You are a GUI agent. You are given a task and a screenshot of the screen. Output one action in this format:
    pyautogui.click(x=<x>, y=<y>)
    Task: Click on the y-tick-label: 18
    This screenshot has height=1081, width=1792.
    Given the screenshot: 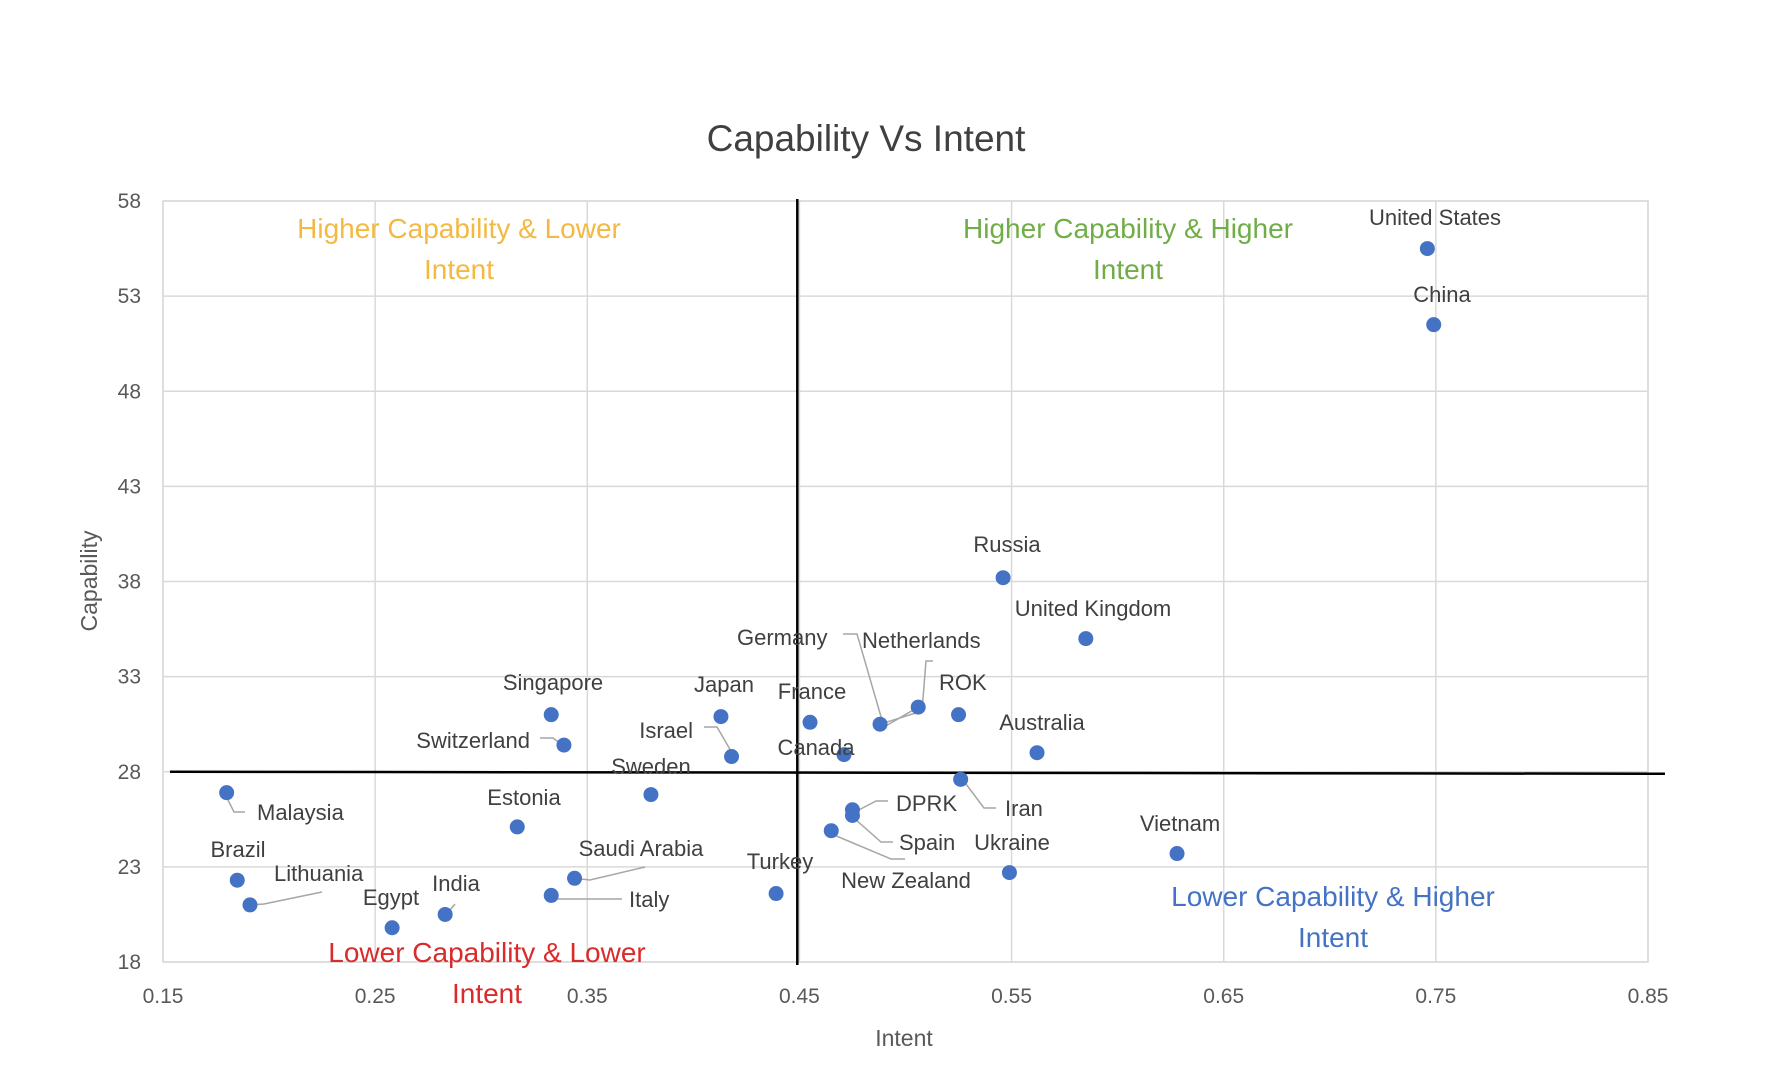 What is the action you would take?
    pyautogui.click(x=129, y=962)
    